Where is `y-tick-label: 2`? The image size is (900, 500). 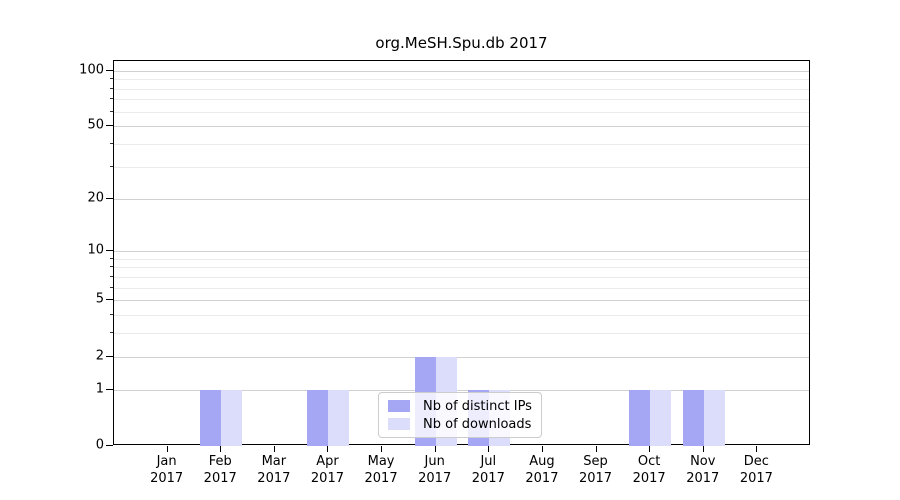 y-tick-label: 2 is located at coordinates (99, 356).